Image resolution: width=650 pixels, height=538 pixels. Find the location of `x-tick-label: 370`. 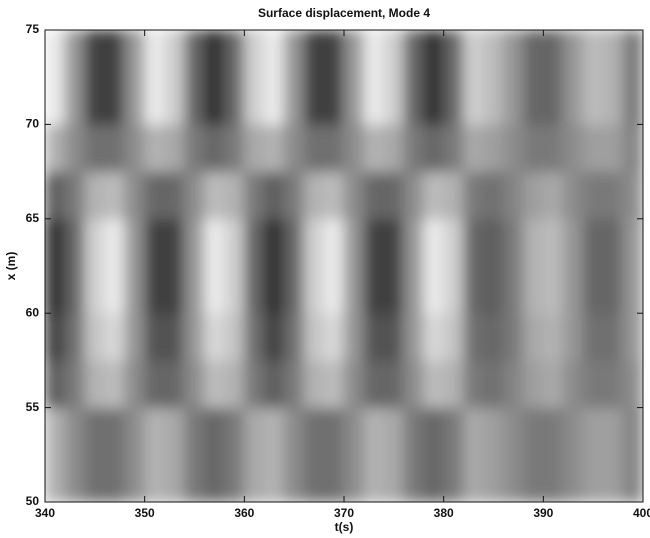

x-tick-label: 370 is located at coordinates (344, 513).